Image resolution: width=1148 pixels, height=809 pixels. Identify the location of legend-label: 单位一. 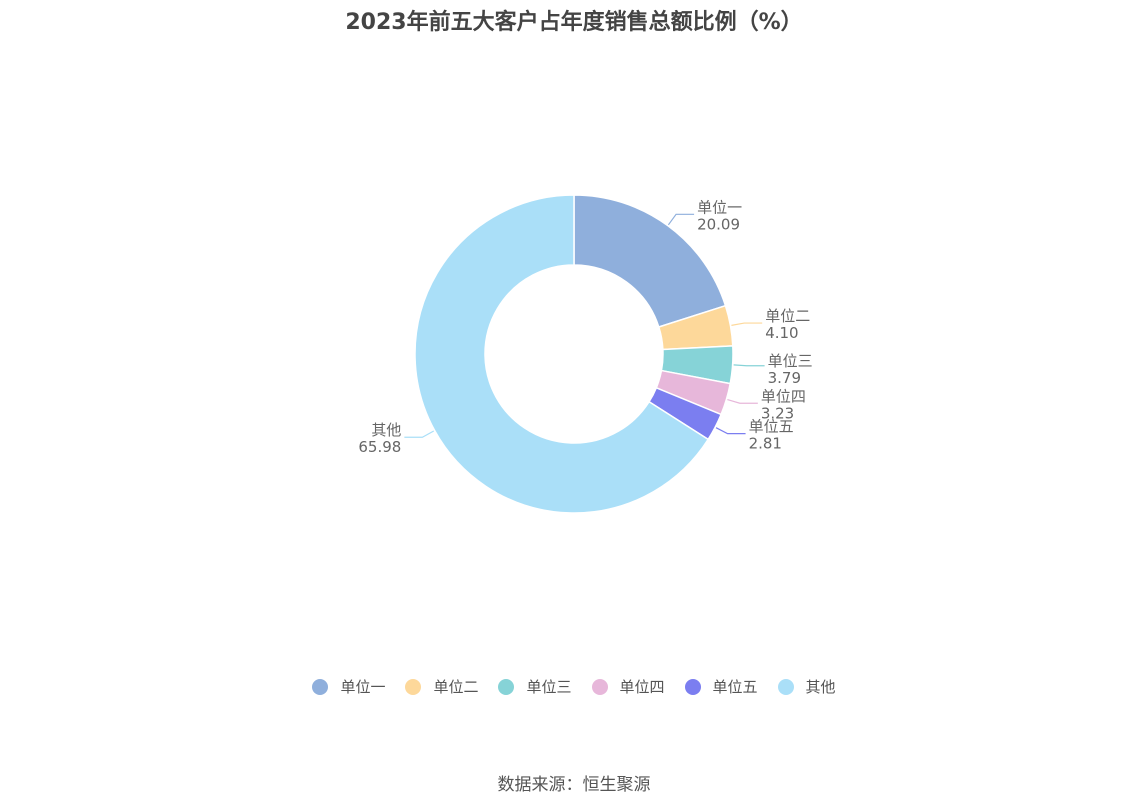
(363, 687).